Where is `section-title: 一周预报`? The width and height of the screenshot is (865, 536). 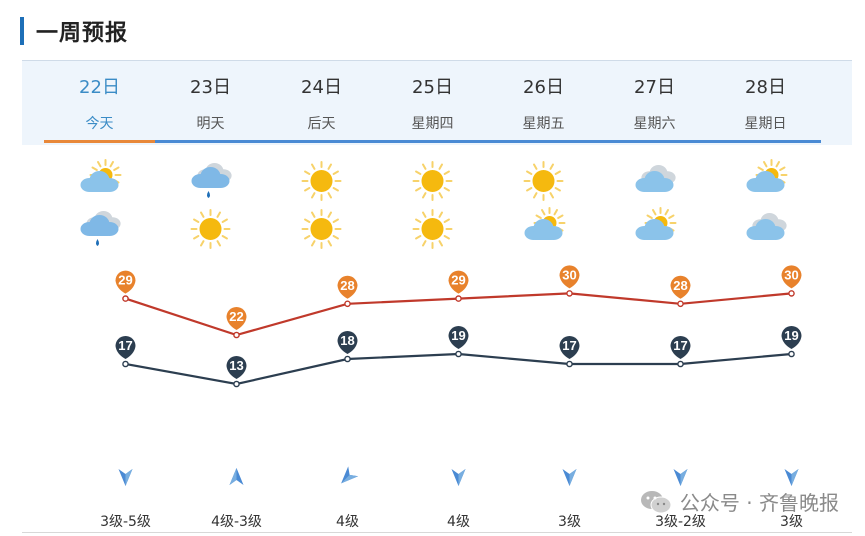 section-title: 一周预报 is located at coordinates (74, 31).